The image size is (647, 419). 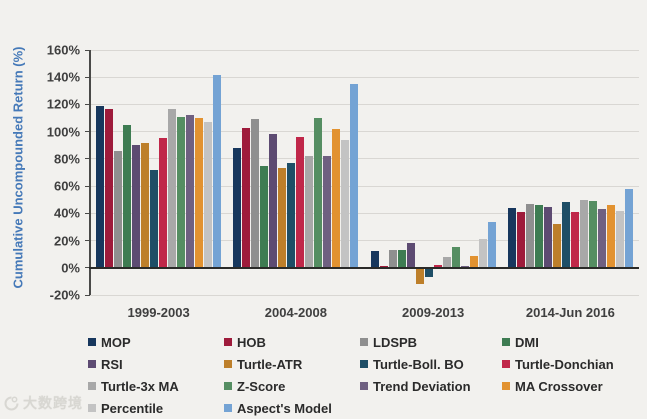 What do you see at coordinates (70, 268) in the screenshot?
I see `y-tick-label: 0%` at bounding box center [70, 268].